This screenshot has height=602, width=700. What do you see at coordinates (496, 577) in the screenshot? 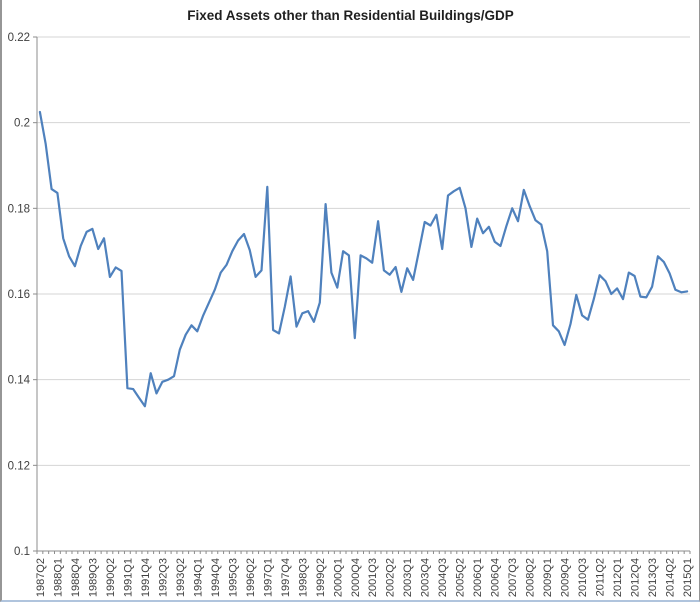
I see `x-tick-label: 2006Q4` at bounding box center [496, 577].